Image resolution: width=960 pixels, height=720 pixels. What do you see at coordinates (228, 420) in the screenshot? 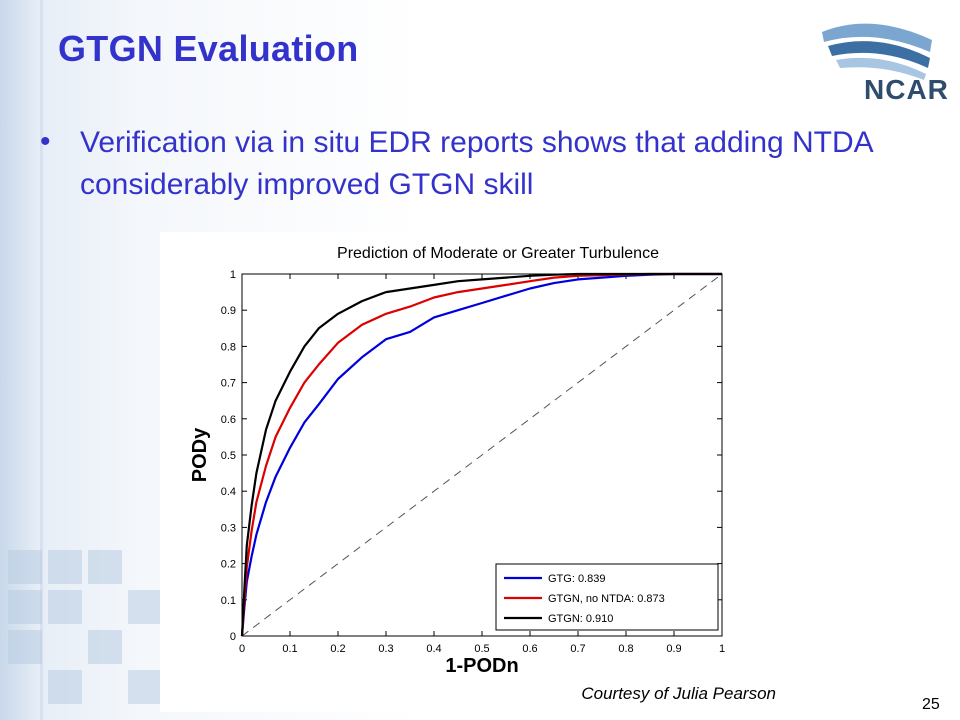
I see `y-tick-label: 0.6` at bounding box center [228, 420].